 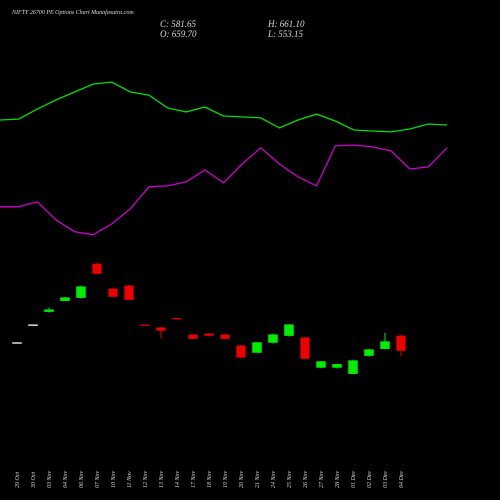 I want to click on x-tick-label: 21 Nov, so click(x=258, y=479).